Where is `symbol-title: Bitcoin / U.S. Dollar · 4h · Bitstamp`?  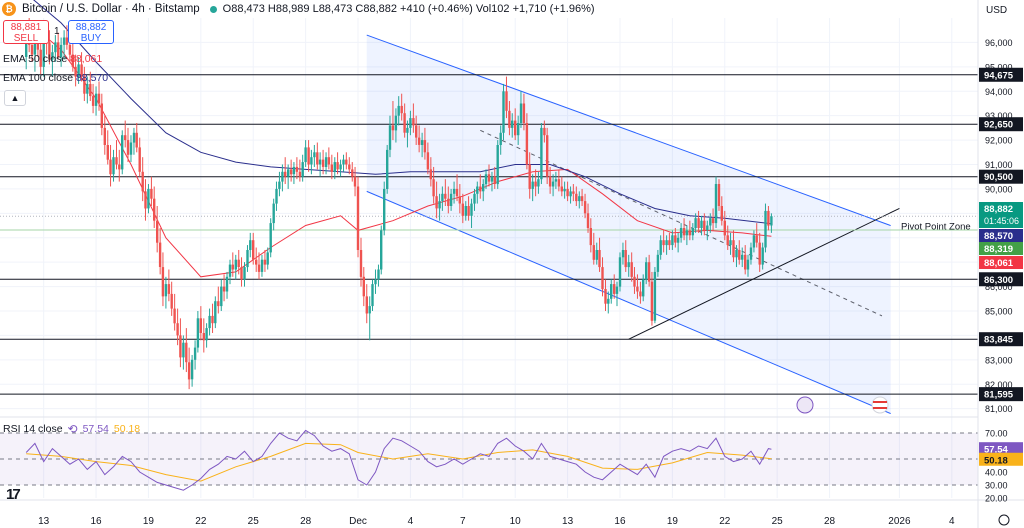 symbol-title: Bitcoin / U.S. Dollar · 4h · Bitstamp is located at coordinates (111, 9).